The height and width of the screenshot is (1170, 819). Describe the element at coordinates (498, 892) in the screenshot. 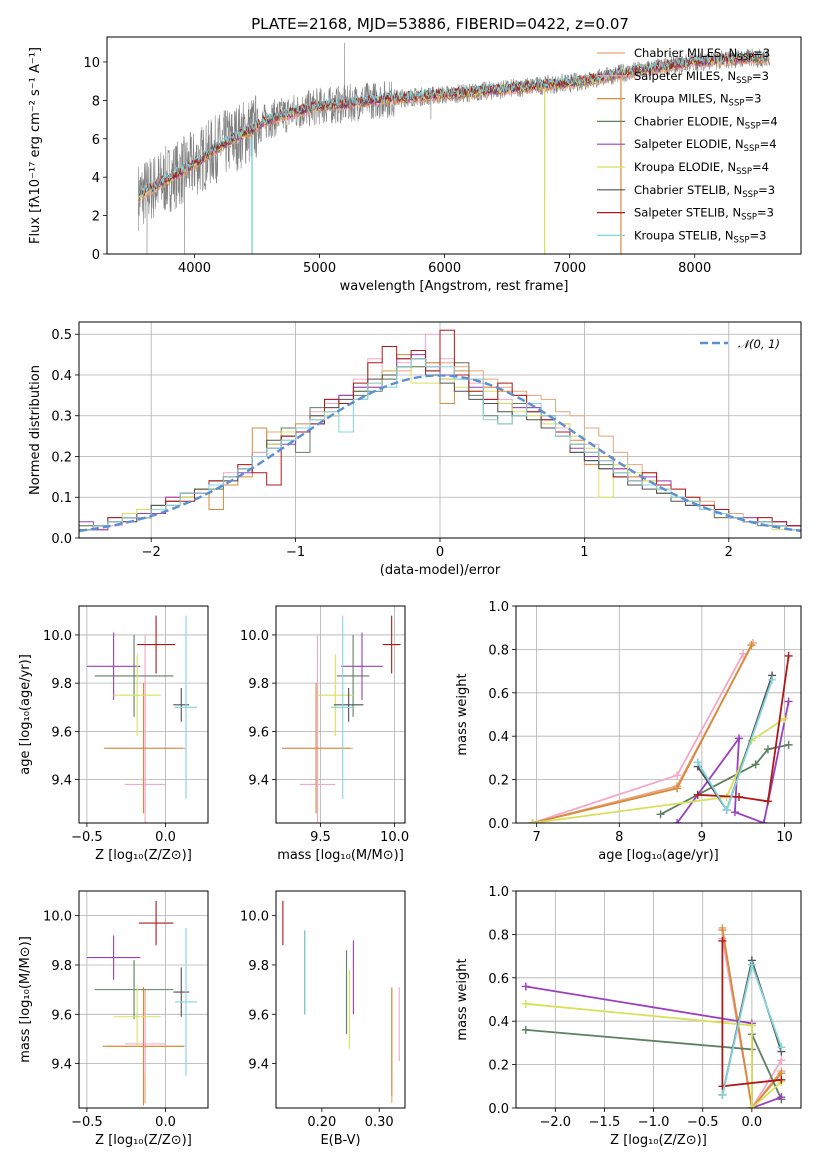

I see `y-tick-label: 1.0` at that location.